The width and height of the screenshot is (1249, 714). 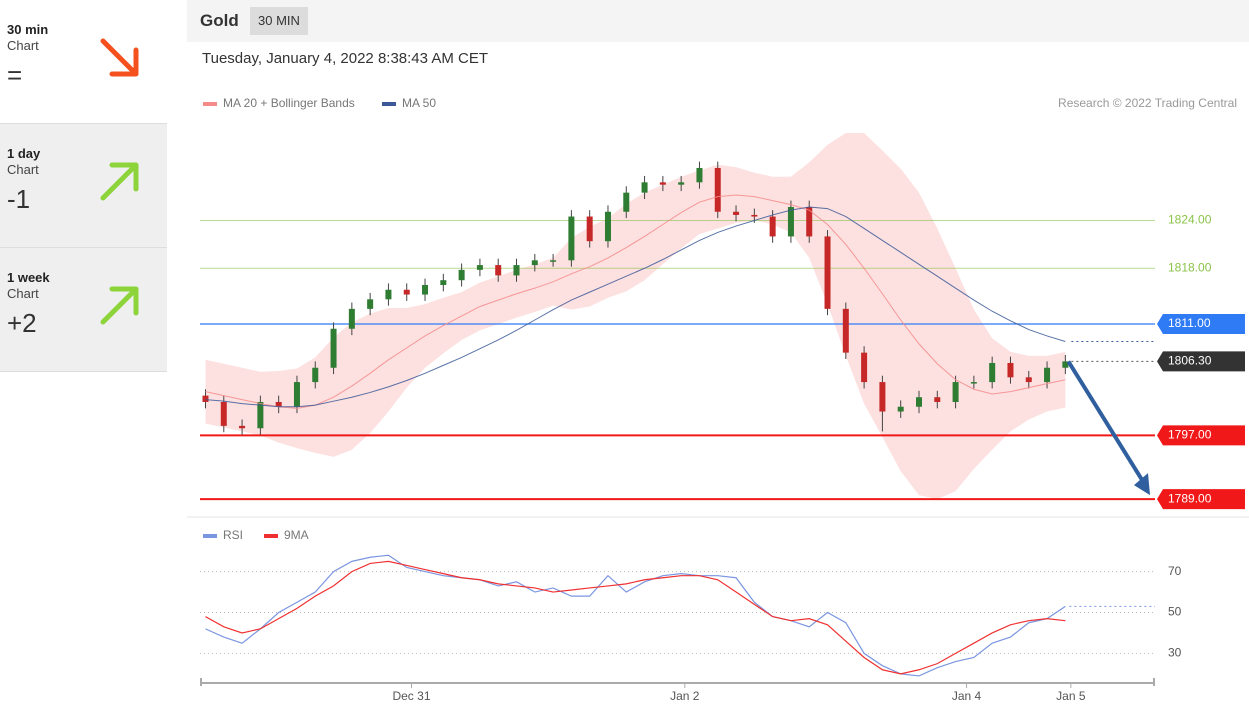 What do you see at coordinates (296, 535) in the screenshot?
I see `legend-label: 9MA` at bounding box center [296, 535].